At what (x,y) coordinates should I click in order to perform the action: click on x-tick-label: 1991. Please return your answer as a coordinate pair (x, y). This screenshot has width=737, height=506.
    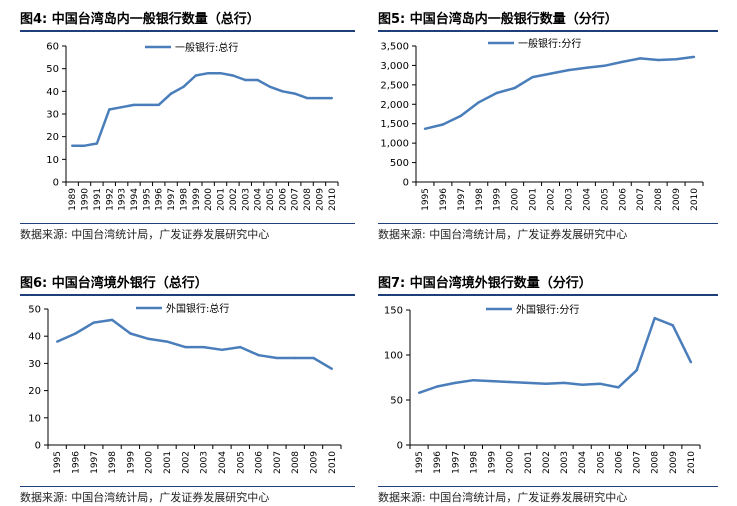
    Looking at the image, I should click on (98, 199).